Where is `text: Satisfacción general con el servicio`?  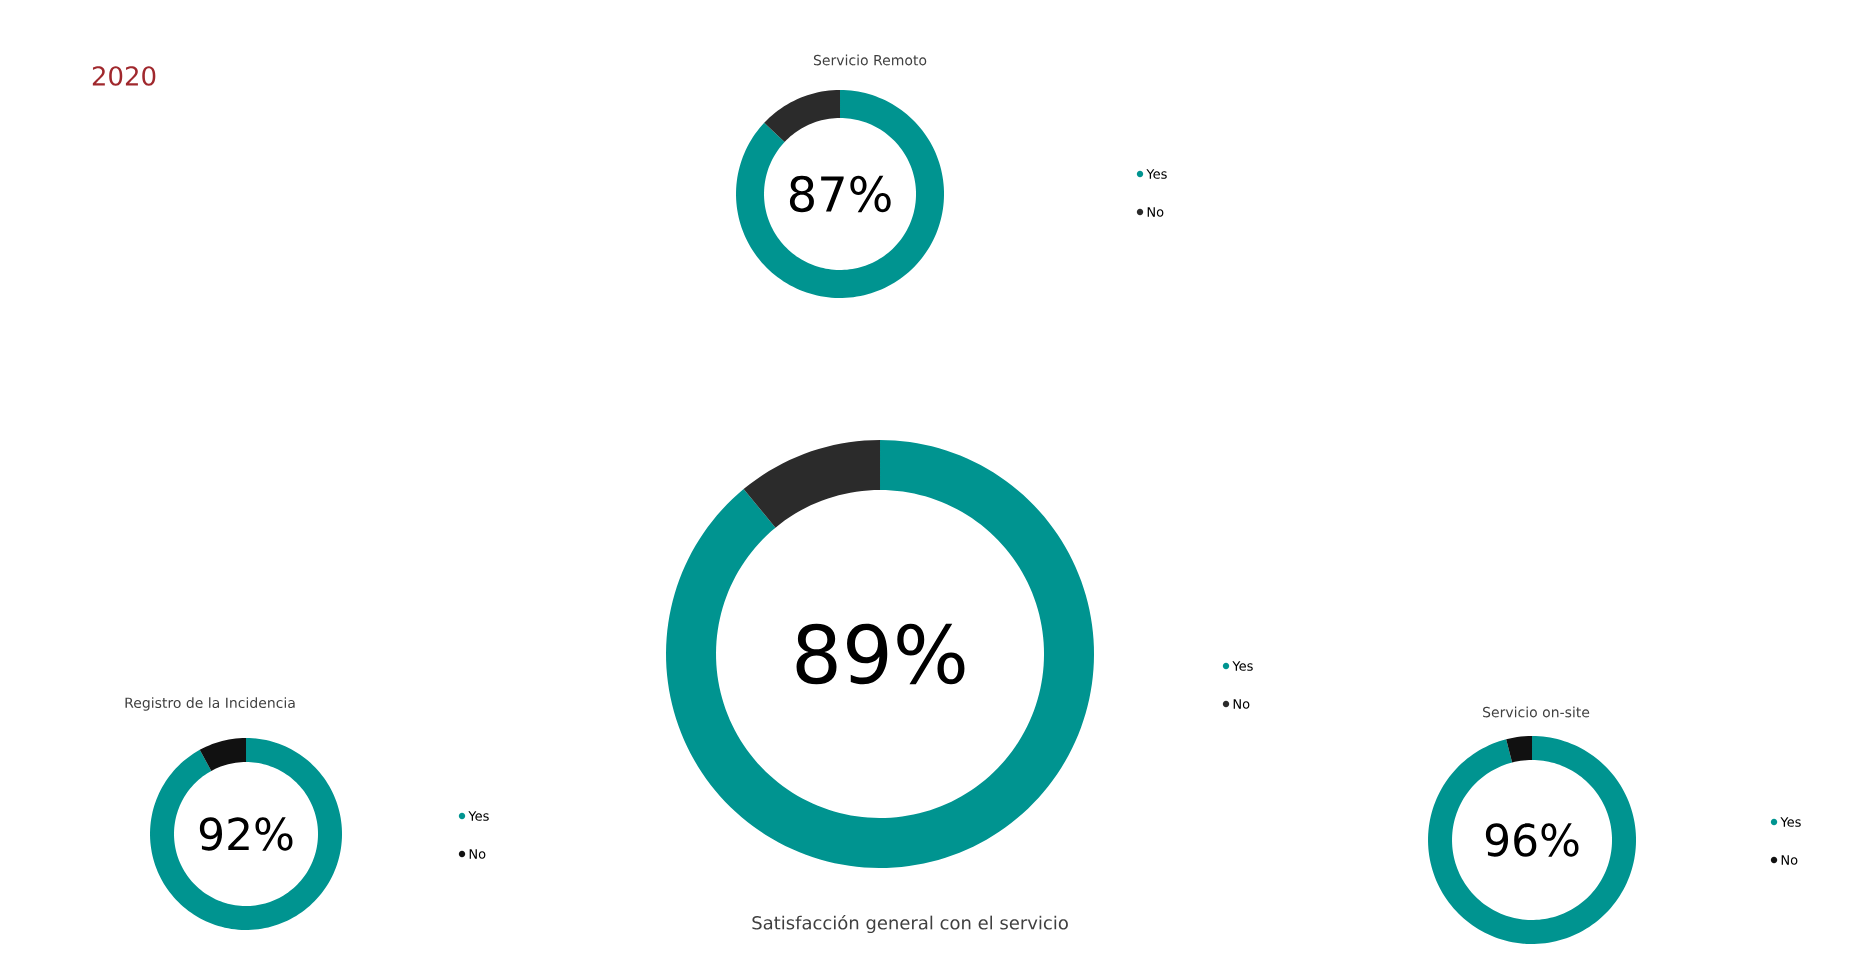 text: Satisfacción general con el servicio is located at coordinates (910, 924).